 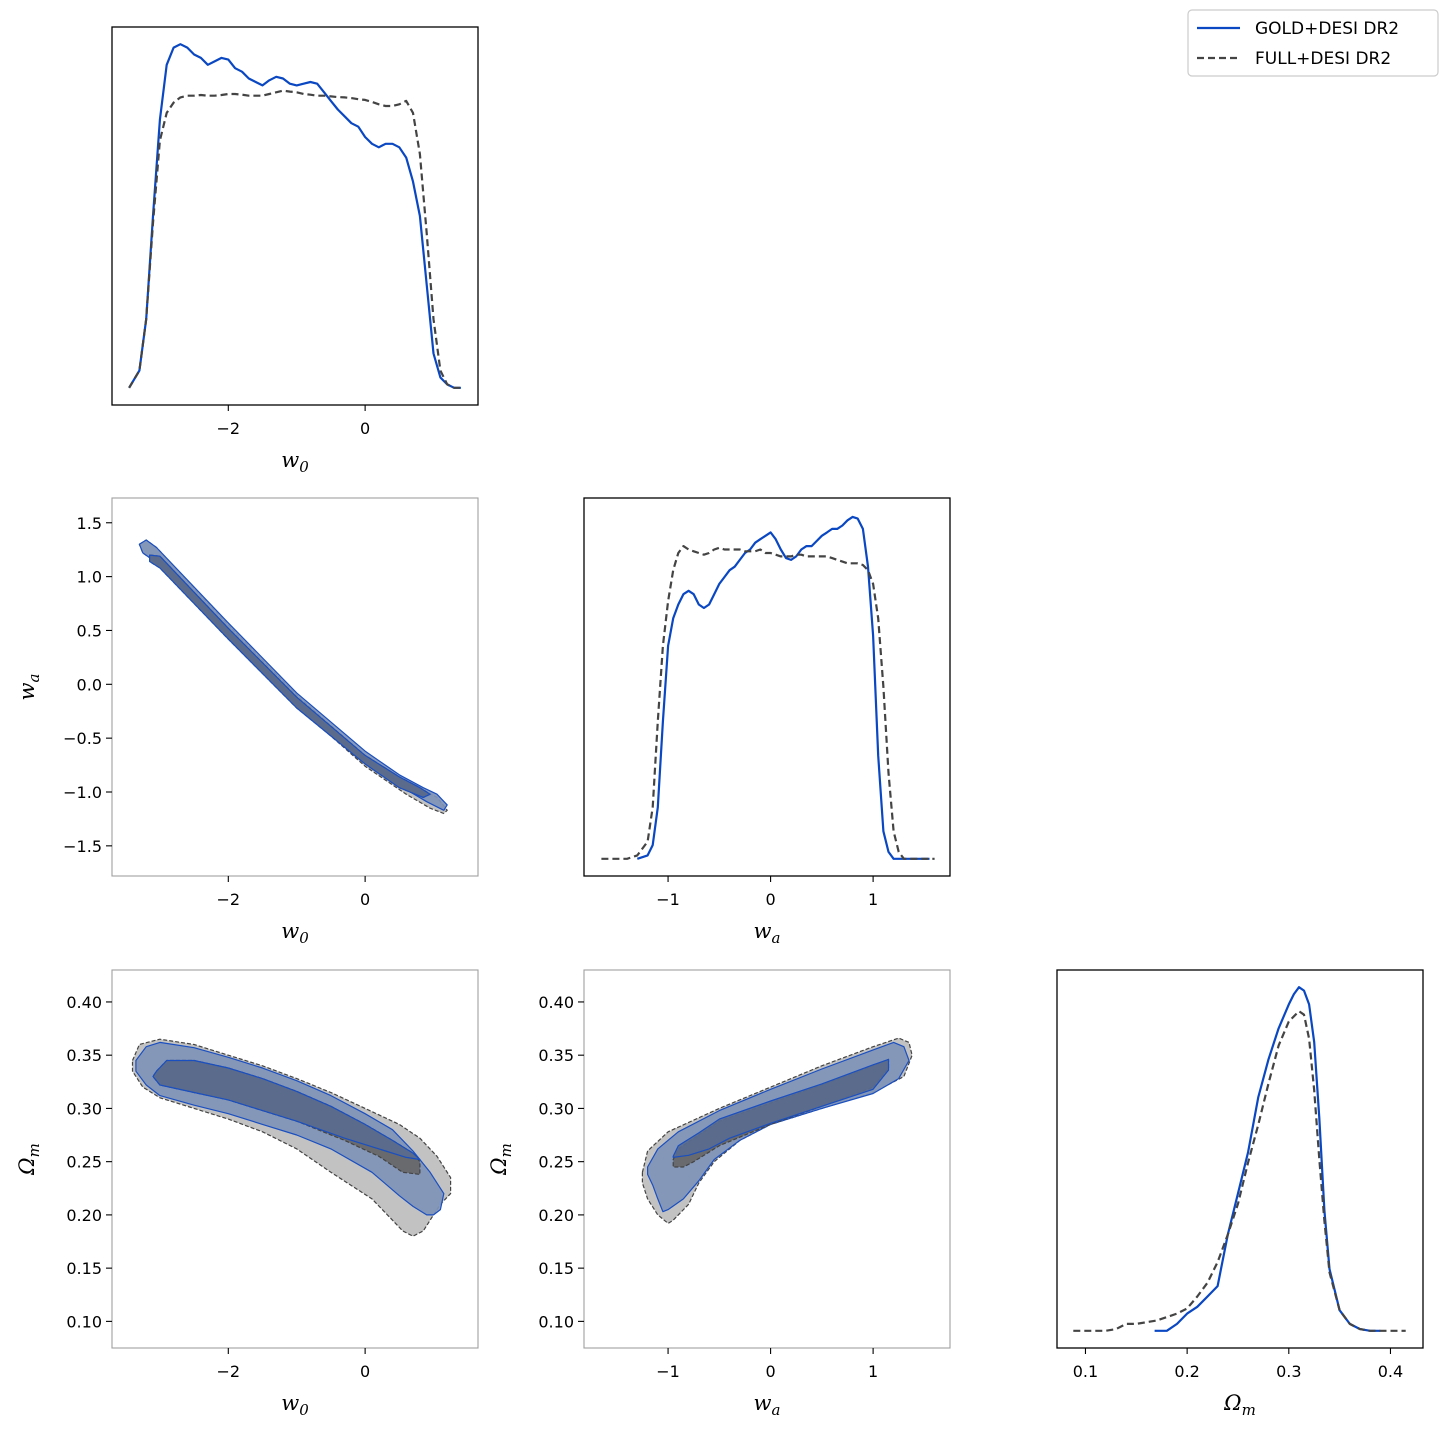 I want to click on contour-95pct, so click(x=293, y=675).